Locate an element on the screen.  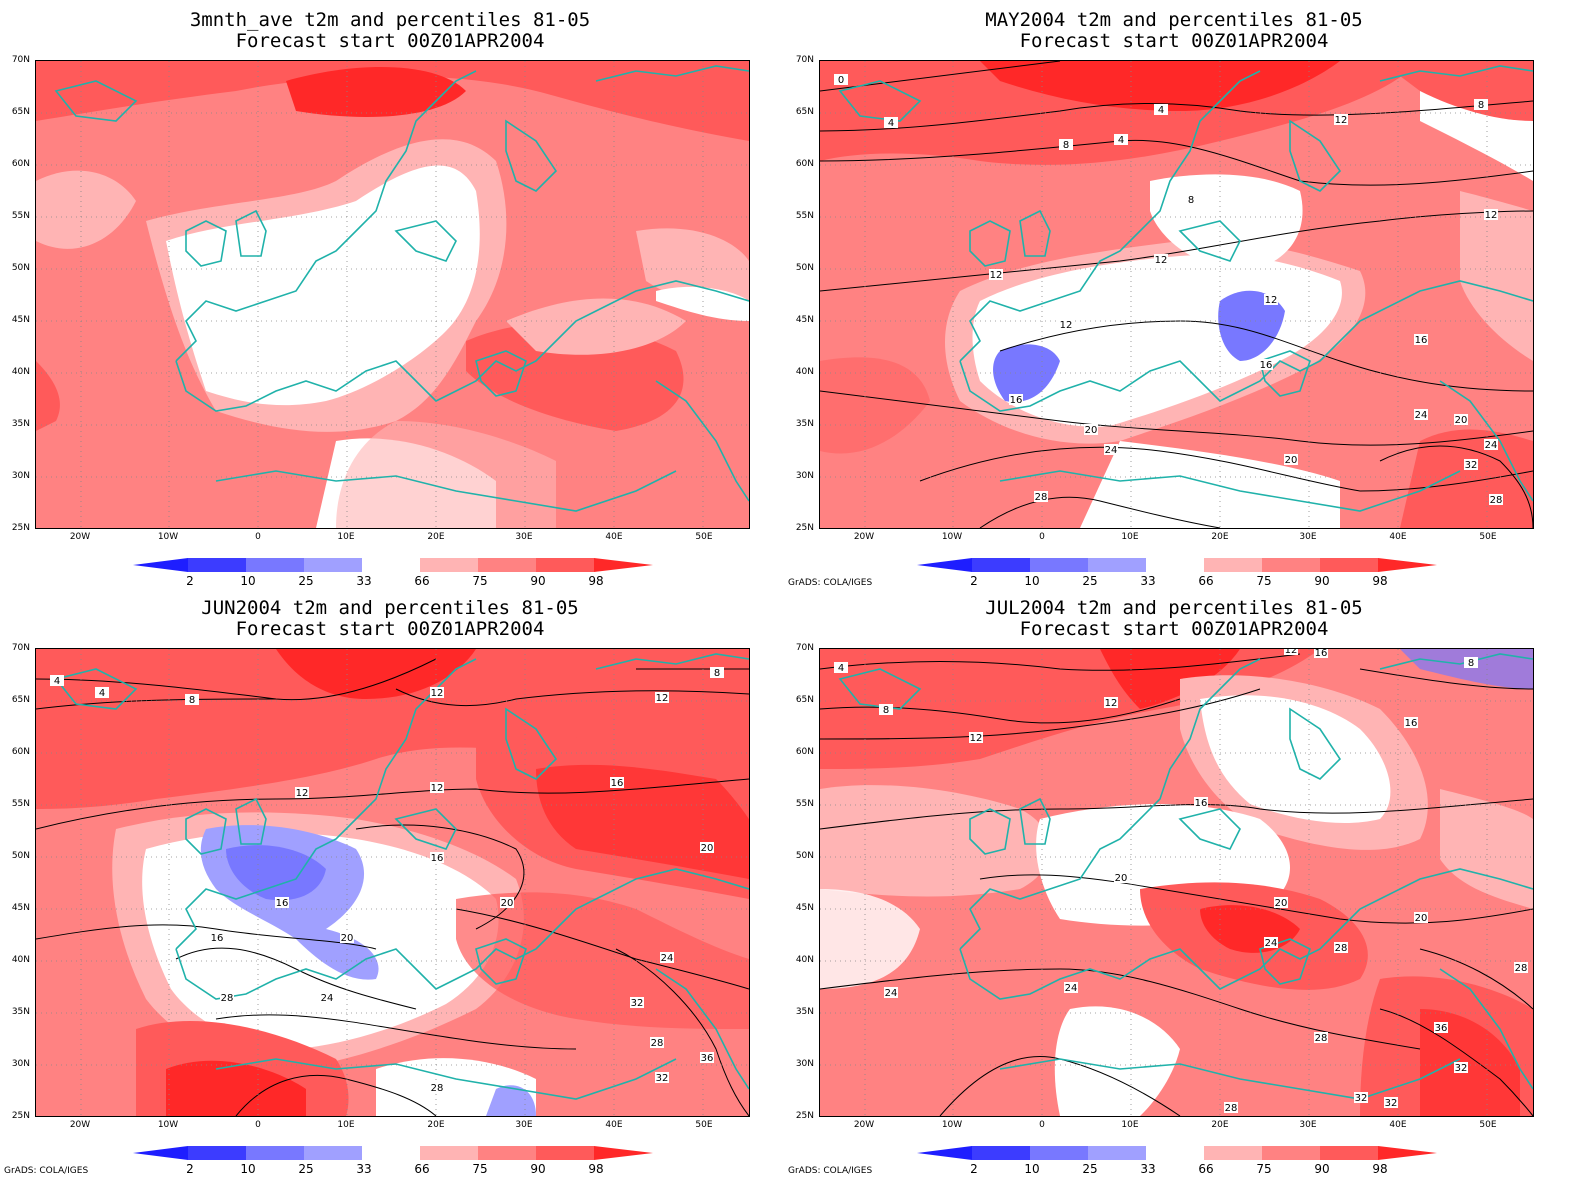
lat-label: 60N is located at coordinates (804, 164).